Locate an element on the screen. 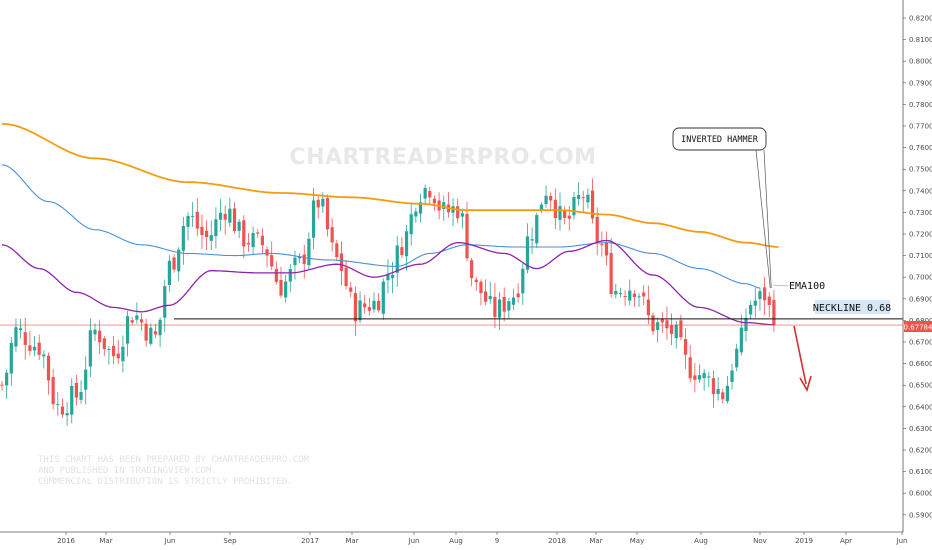 This screenshot has height=550, width=932. price-badge-bg is located at coordinates (918, 326).